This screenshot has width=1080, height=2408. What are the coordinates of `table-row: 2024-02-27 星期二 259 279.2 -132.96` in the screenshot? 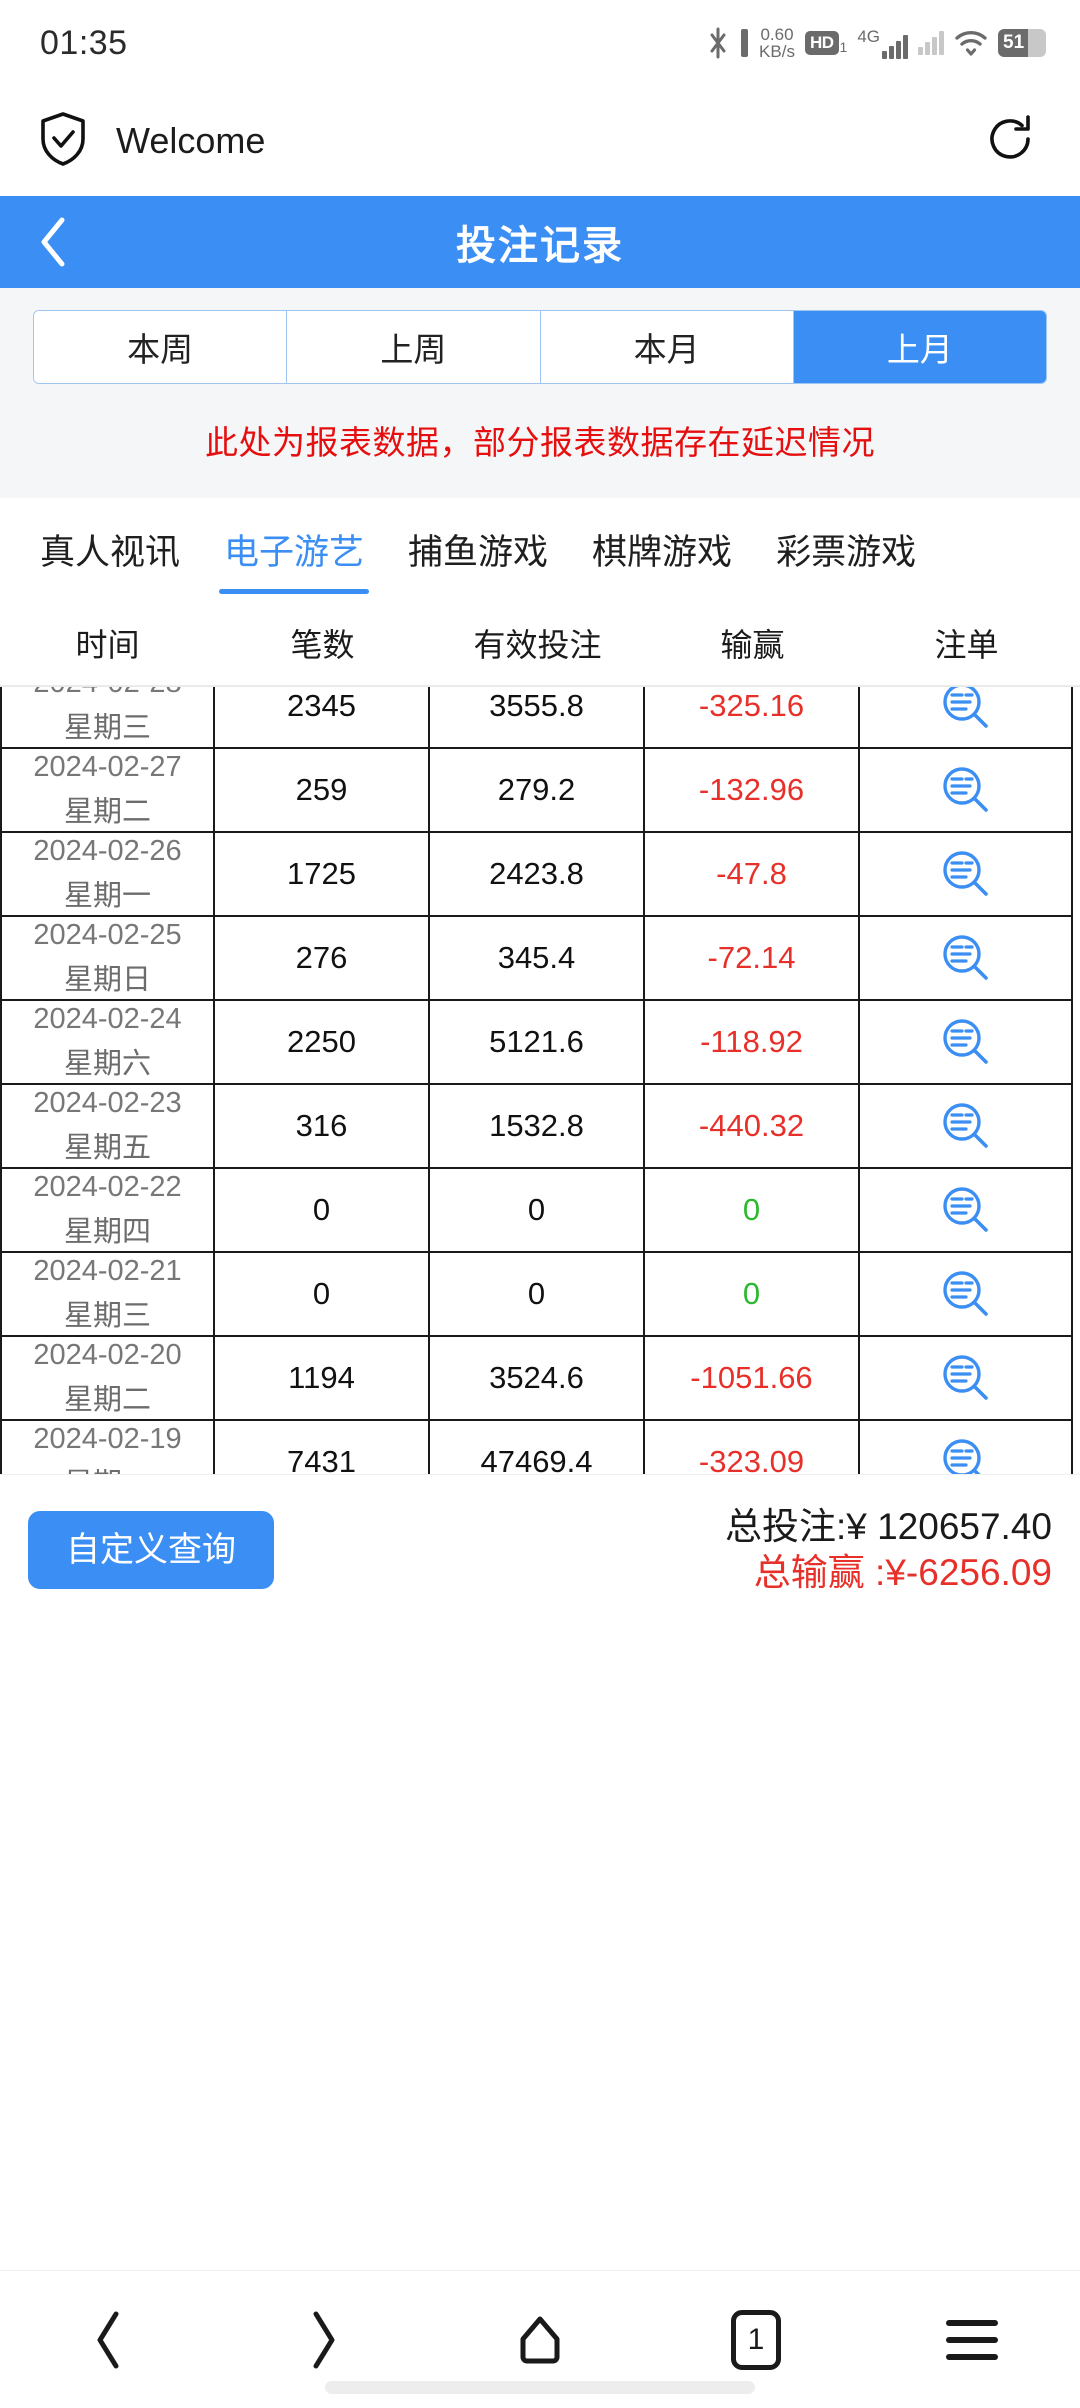 It's located at (536, 791).